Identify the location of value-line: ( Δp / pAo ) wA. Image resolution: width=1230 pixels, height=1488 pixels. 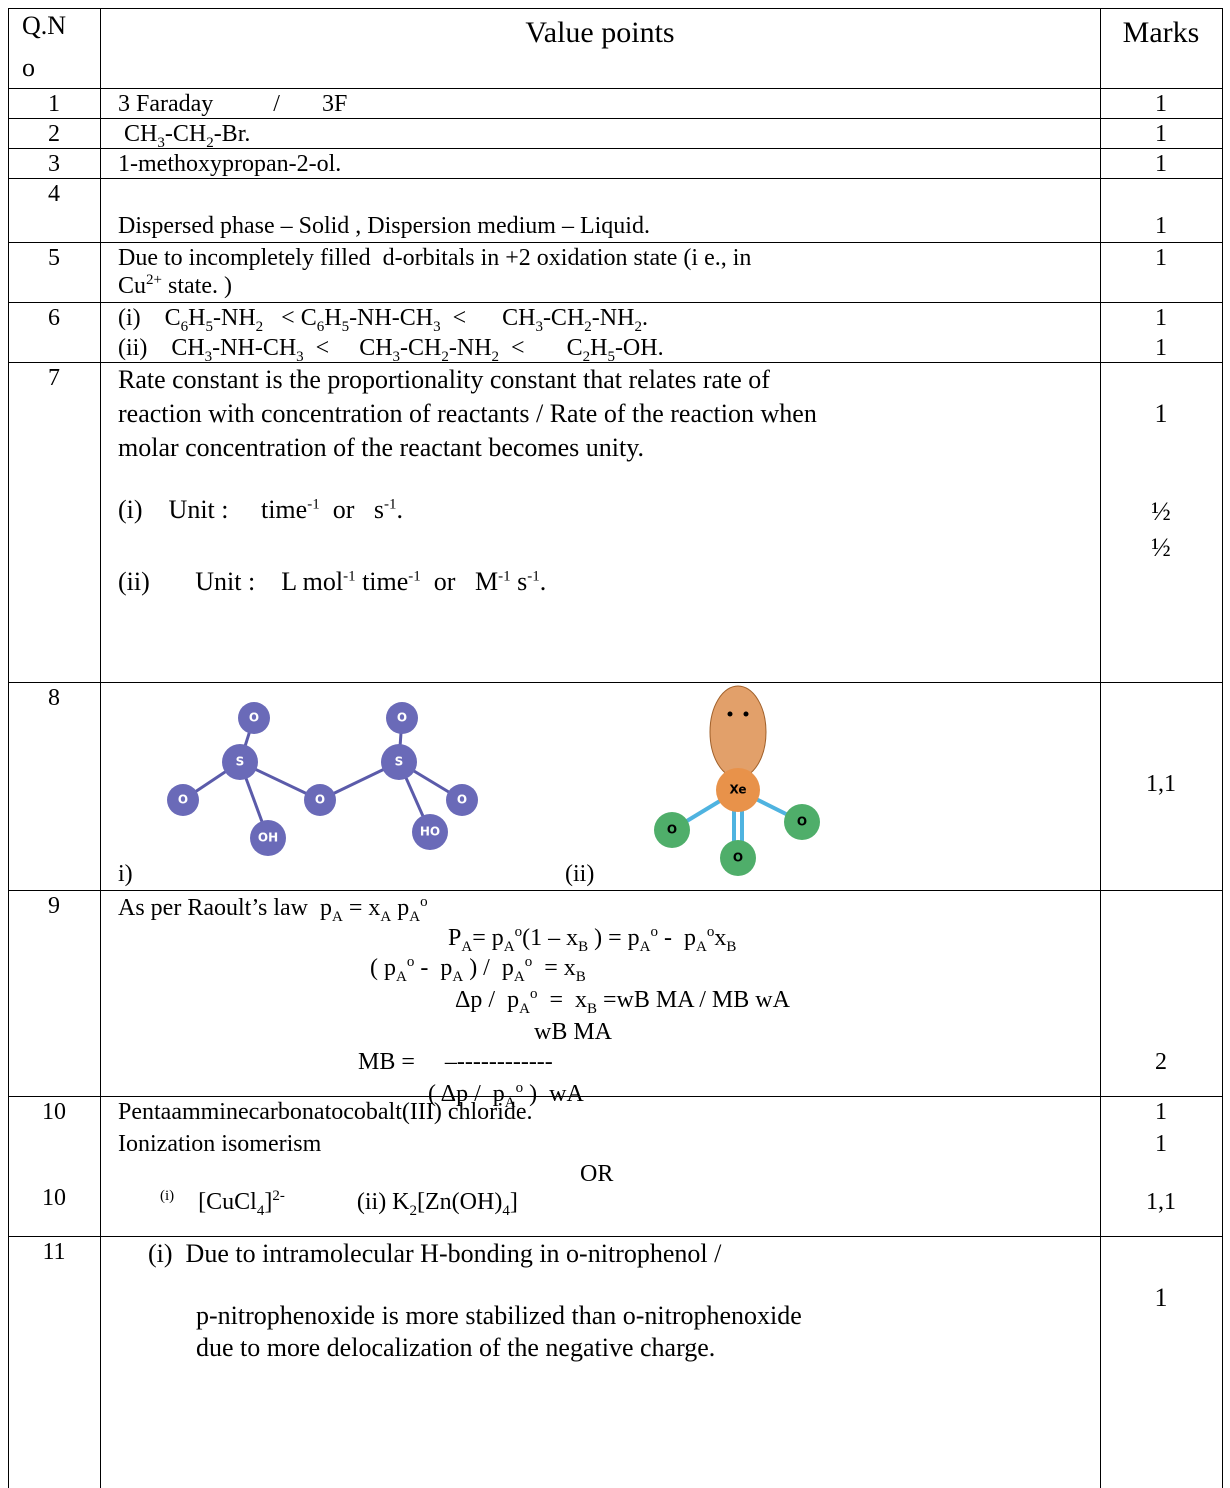
(506, 1095).